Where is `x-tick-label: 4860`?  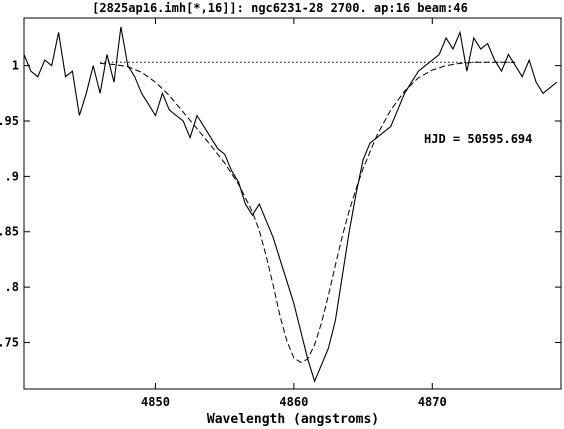 x-tick-label: 4860 is located at coordinates (293, 402).